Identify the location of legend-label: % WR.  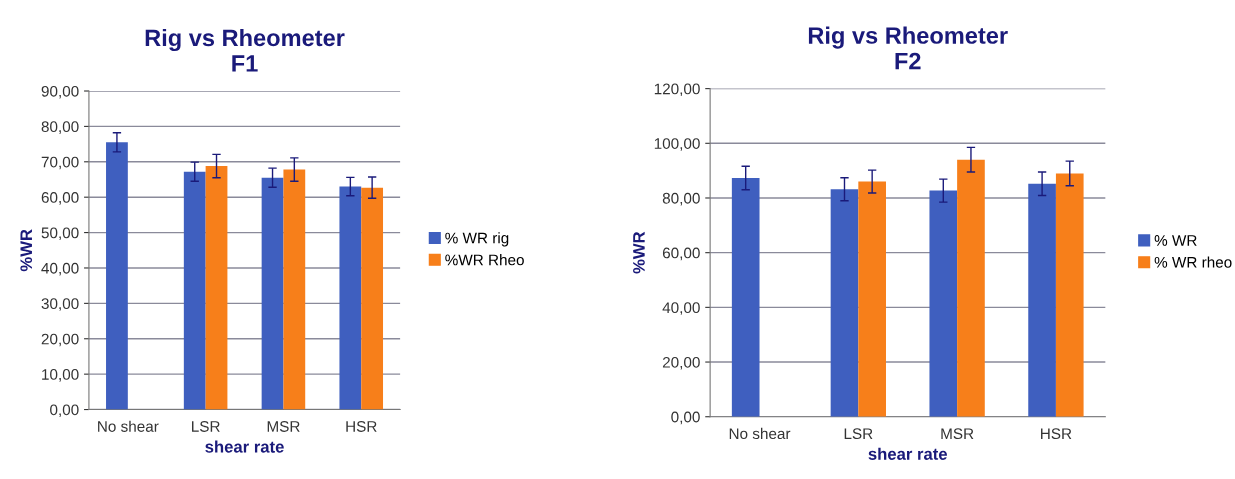
(1175, 240).